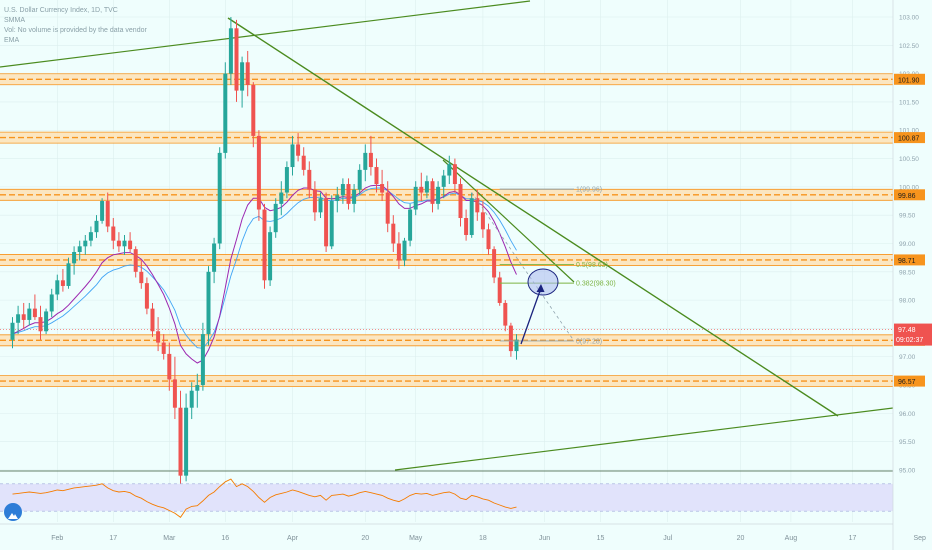 Image resolution: width=932 pixels, height=550 pixels. What do you see at coordinates (265, 34) in the screenshot?
I see `upper-channel-trendline` at bounding box center [265, 34].